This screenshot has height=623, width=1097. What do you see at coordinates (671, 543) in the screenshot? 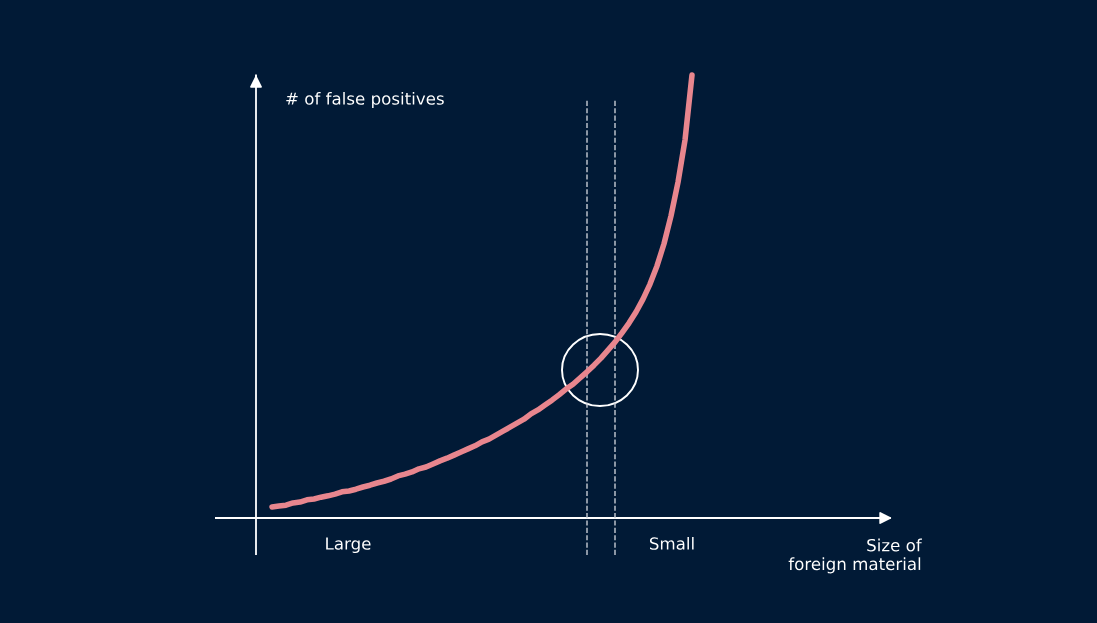
I see `text: Small` at bounding box center [671, 543].